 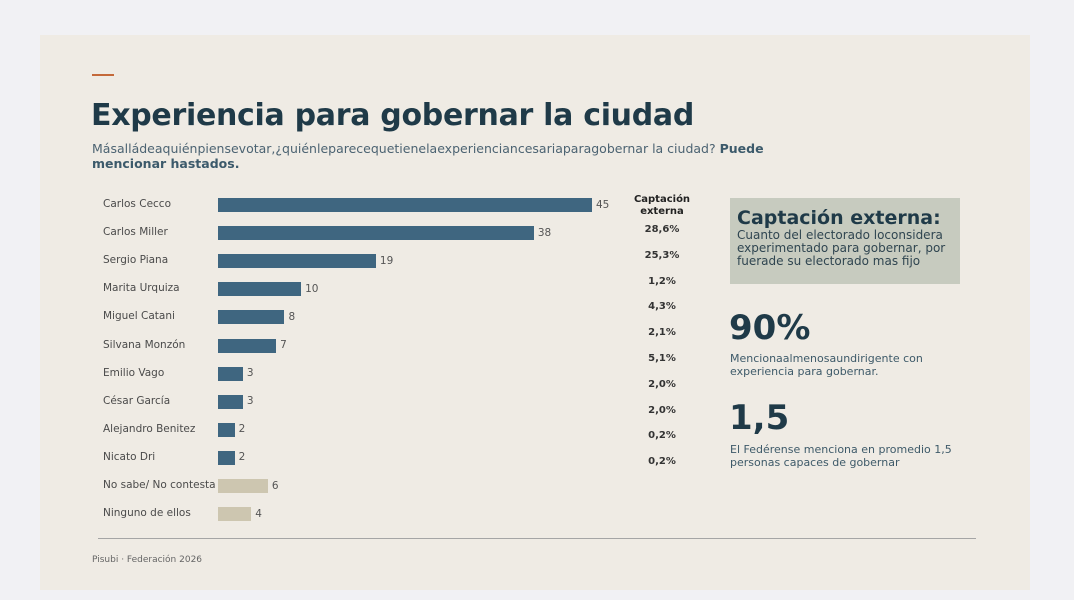 What do you see at coordinates (537, 538) in the screenshot?
I see `footer-divider` at bounding box center [537, 538].